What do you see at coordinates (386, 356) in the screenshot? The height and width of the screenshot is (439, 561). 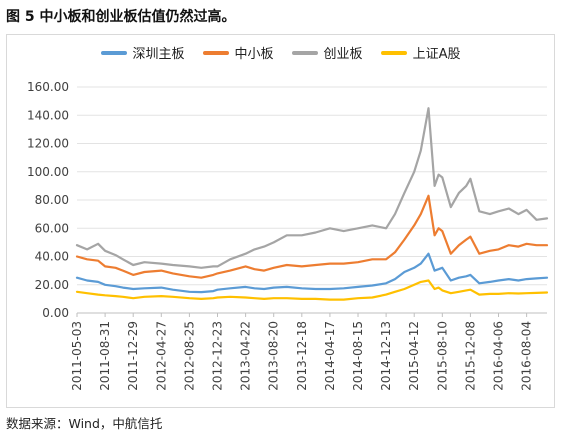 I see `x-tick-label: 2014-12-13` at bounding box center [386, 356].